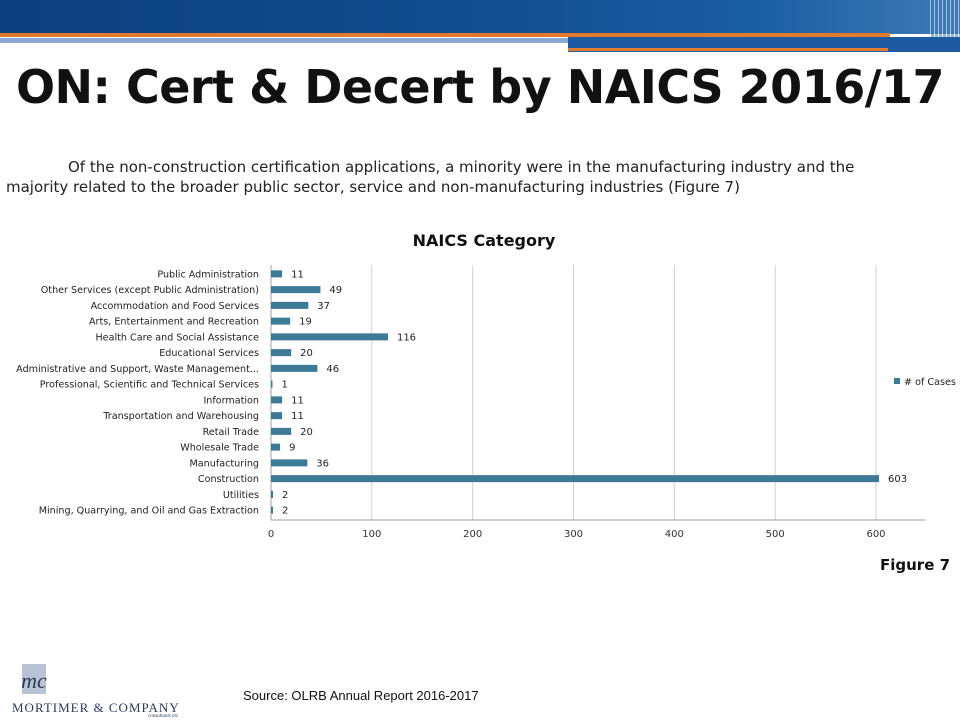 The image size is (960, 720). Describe the element at coordinates (573, 534) in the screenshot. I see `x-tick-label: 300` at that location.